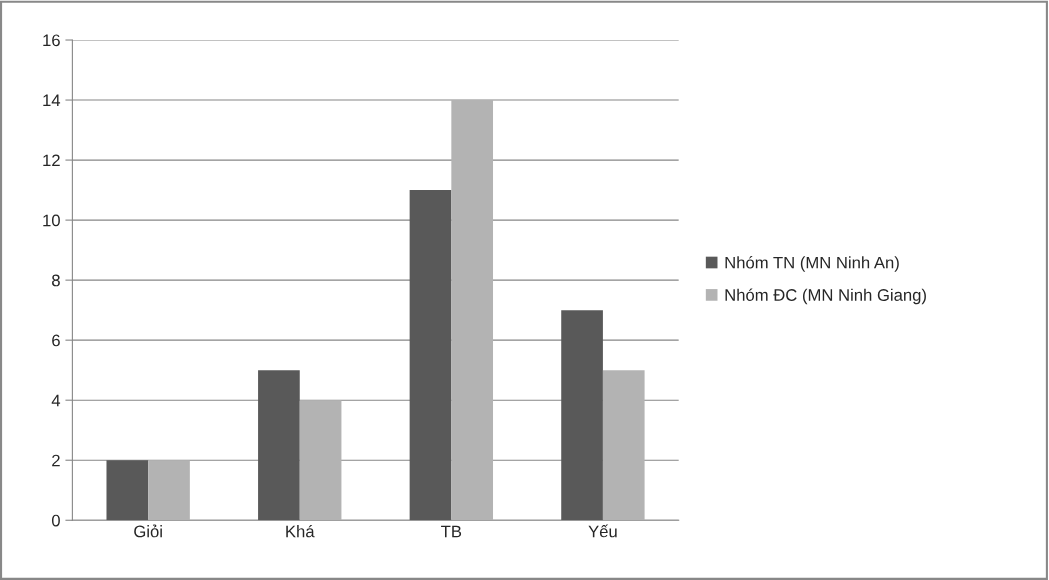  I want to click on x-tick-label: Giỏi, so click(148, 531).